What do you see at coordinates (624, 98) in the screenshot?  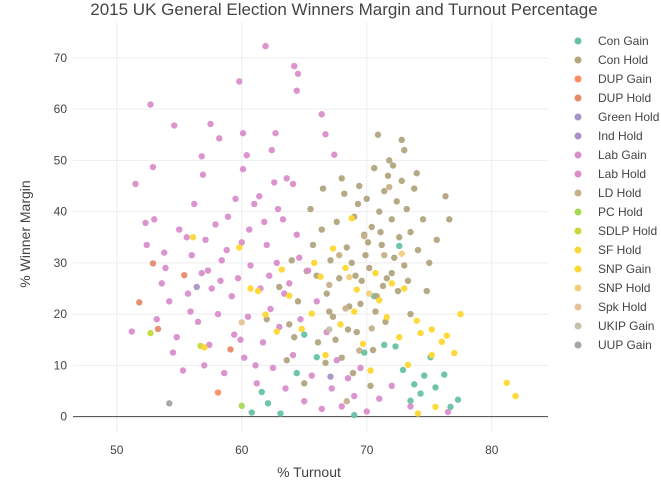 I see `legend-label: DUP Hold` at bounding box center [624, 98].